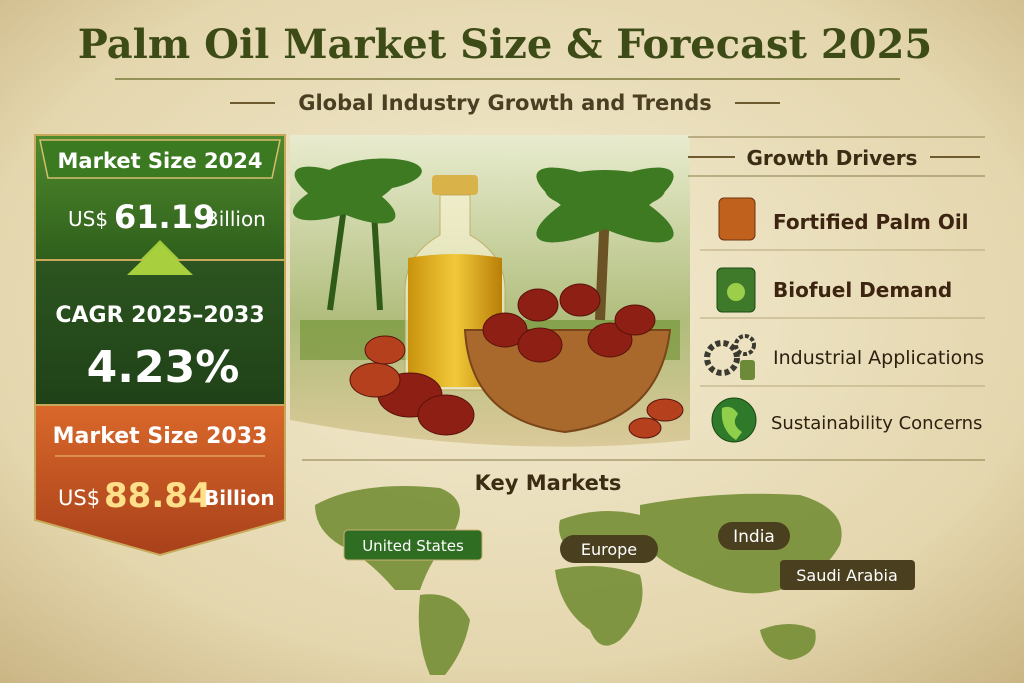 The width and height of the screenshot is (1024, 683). What do you see at coordinates (160, 259) in the screenshot?
I see `up-arrow-front` at bounding box center [160, 259].